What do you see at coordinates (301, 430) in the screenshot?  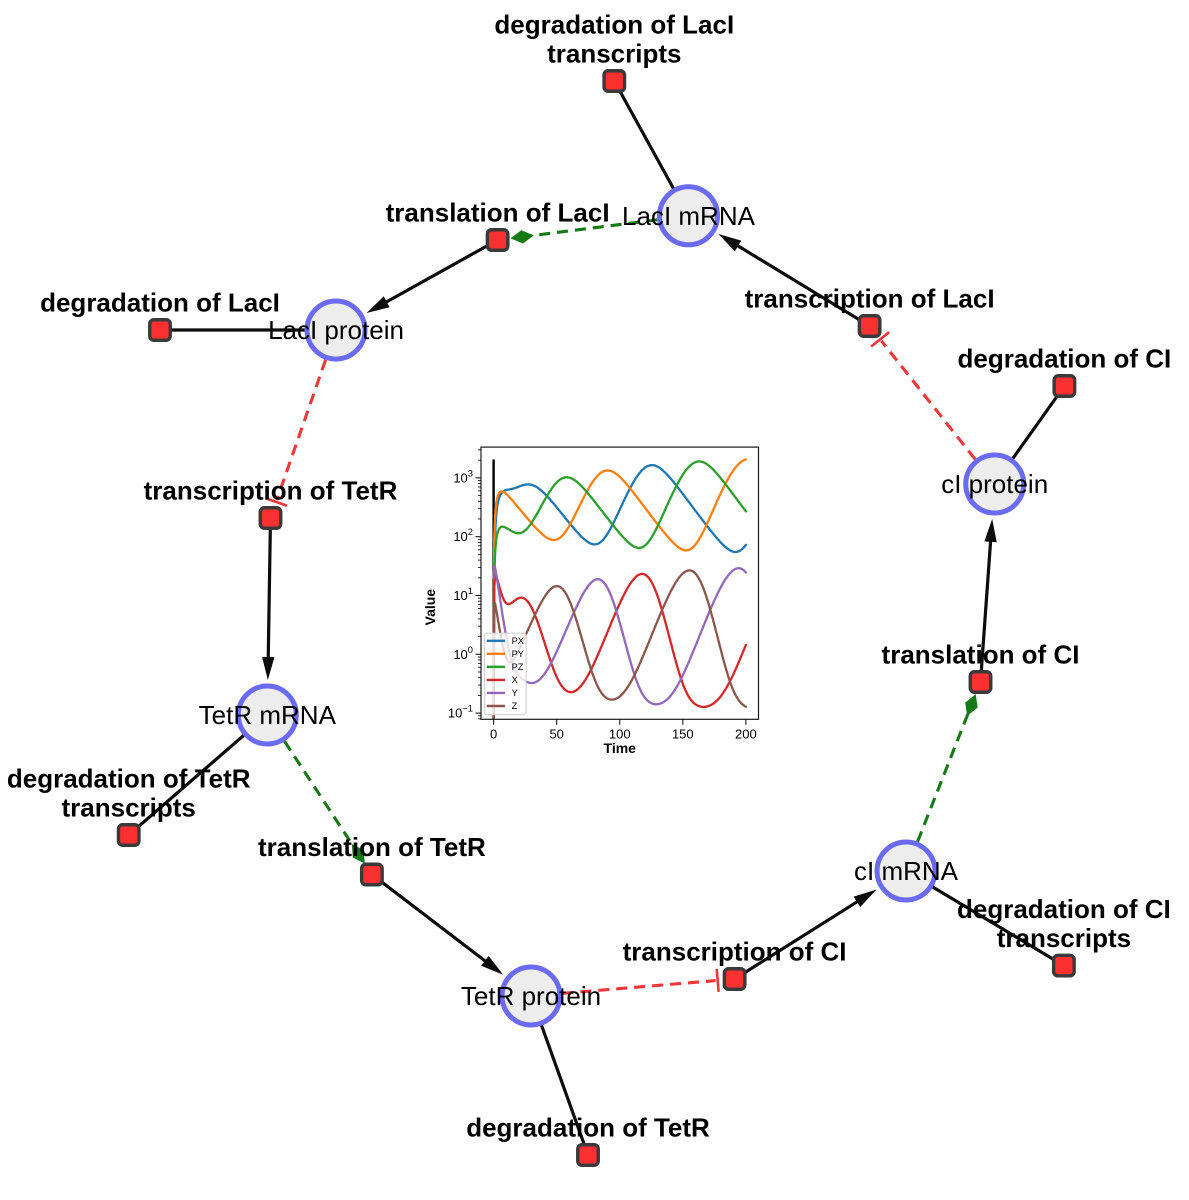 I see `edge-inhibition-lacI_prot-tc_tetR` at bounding box center [301, 430].